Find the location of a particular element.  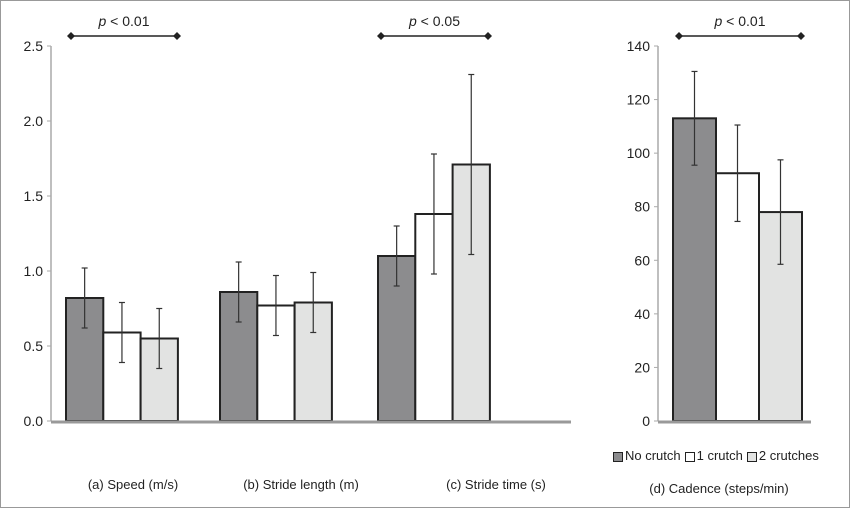

y-tick-label: 2.5 is located at coordinates (34, 46).